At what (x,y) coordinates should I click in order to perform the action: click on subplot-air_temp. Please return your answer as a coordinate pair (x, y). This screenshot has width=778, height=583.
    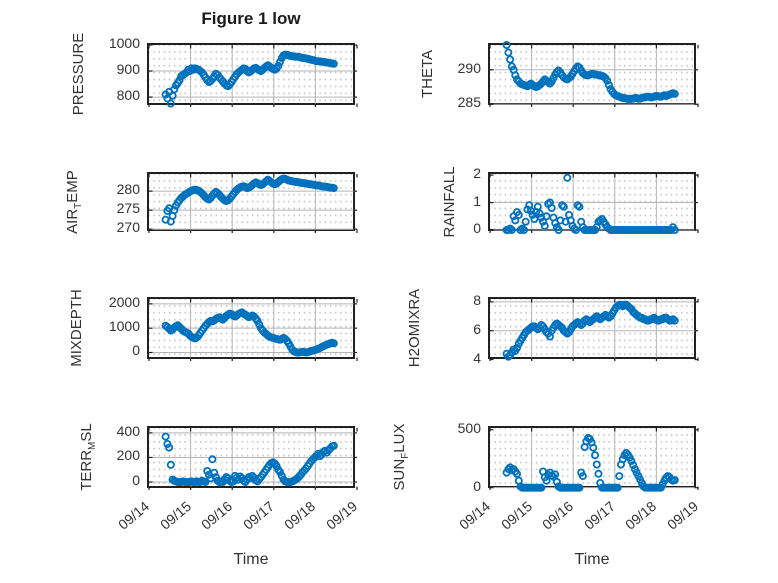
    Looking at the image, I should click on (252, 202).